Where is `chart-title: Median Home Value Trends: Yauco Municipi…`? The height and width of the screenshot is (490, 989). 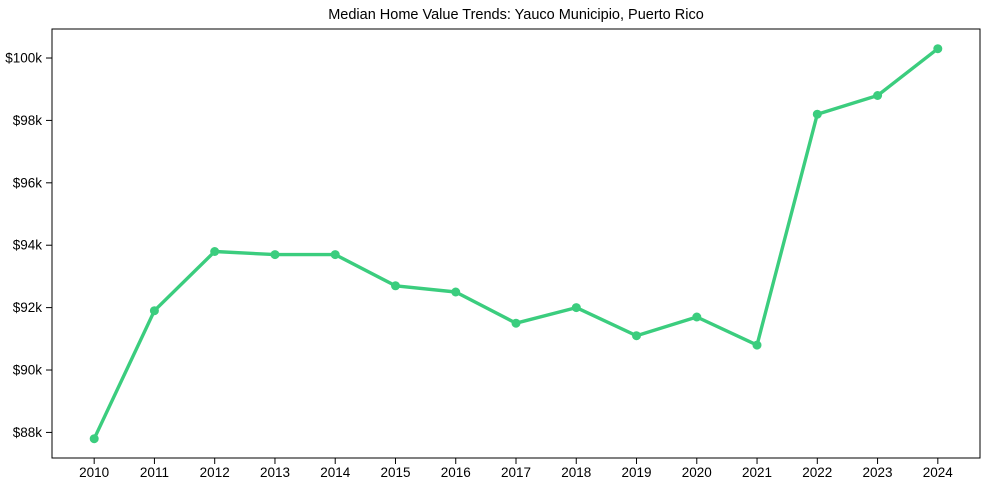 chart-title: Median Home Value Trends: Yauco Municipi… is located at coordinates (516, 15).